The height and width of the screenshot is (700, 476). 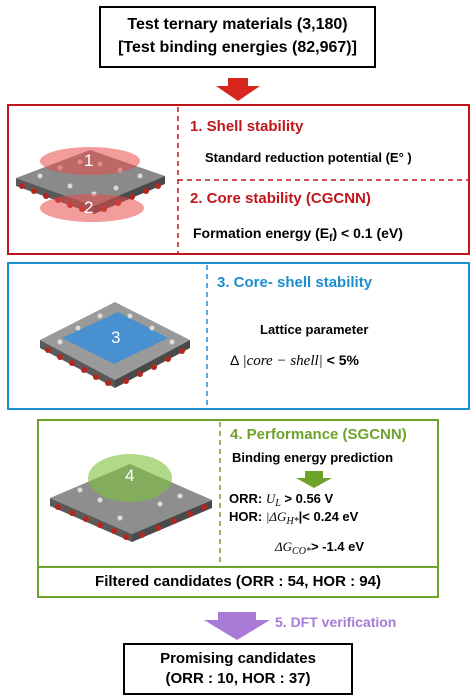 I want to click on stage4-co: ΔGCO*> -1.4 eV, so click(x=319, y=548).